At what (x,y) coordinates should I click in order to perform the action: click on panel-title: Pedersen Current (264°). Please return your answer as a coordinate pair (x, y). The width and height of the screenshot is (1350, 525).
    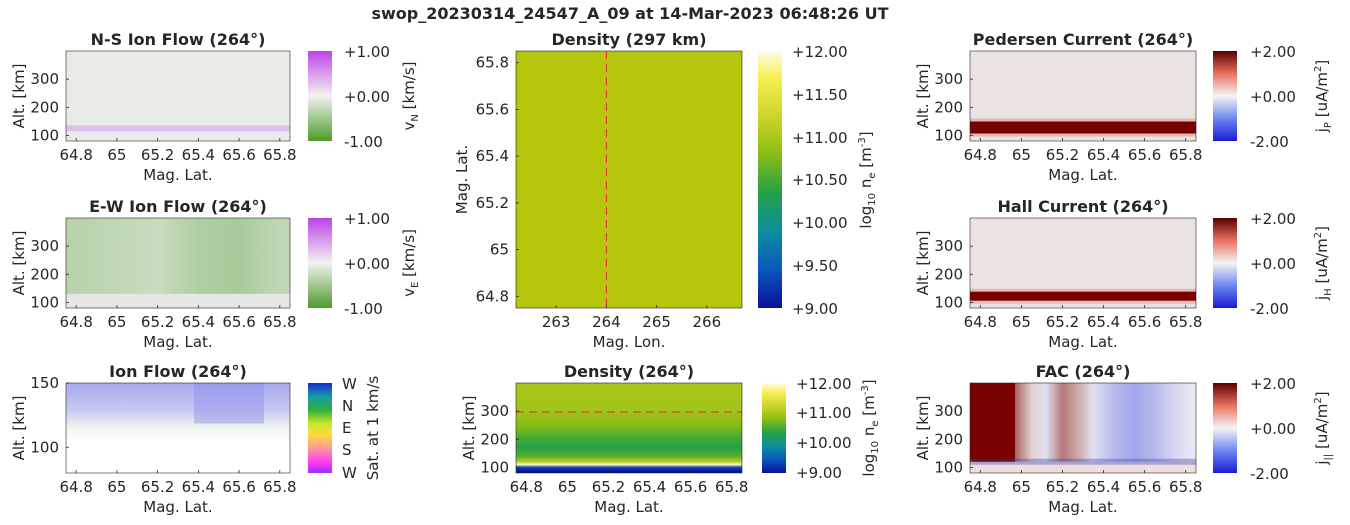
    Looking at the image, I should click on (1083, 39).